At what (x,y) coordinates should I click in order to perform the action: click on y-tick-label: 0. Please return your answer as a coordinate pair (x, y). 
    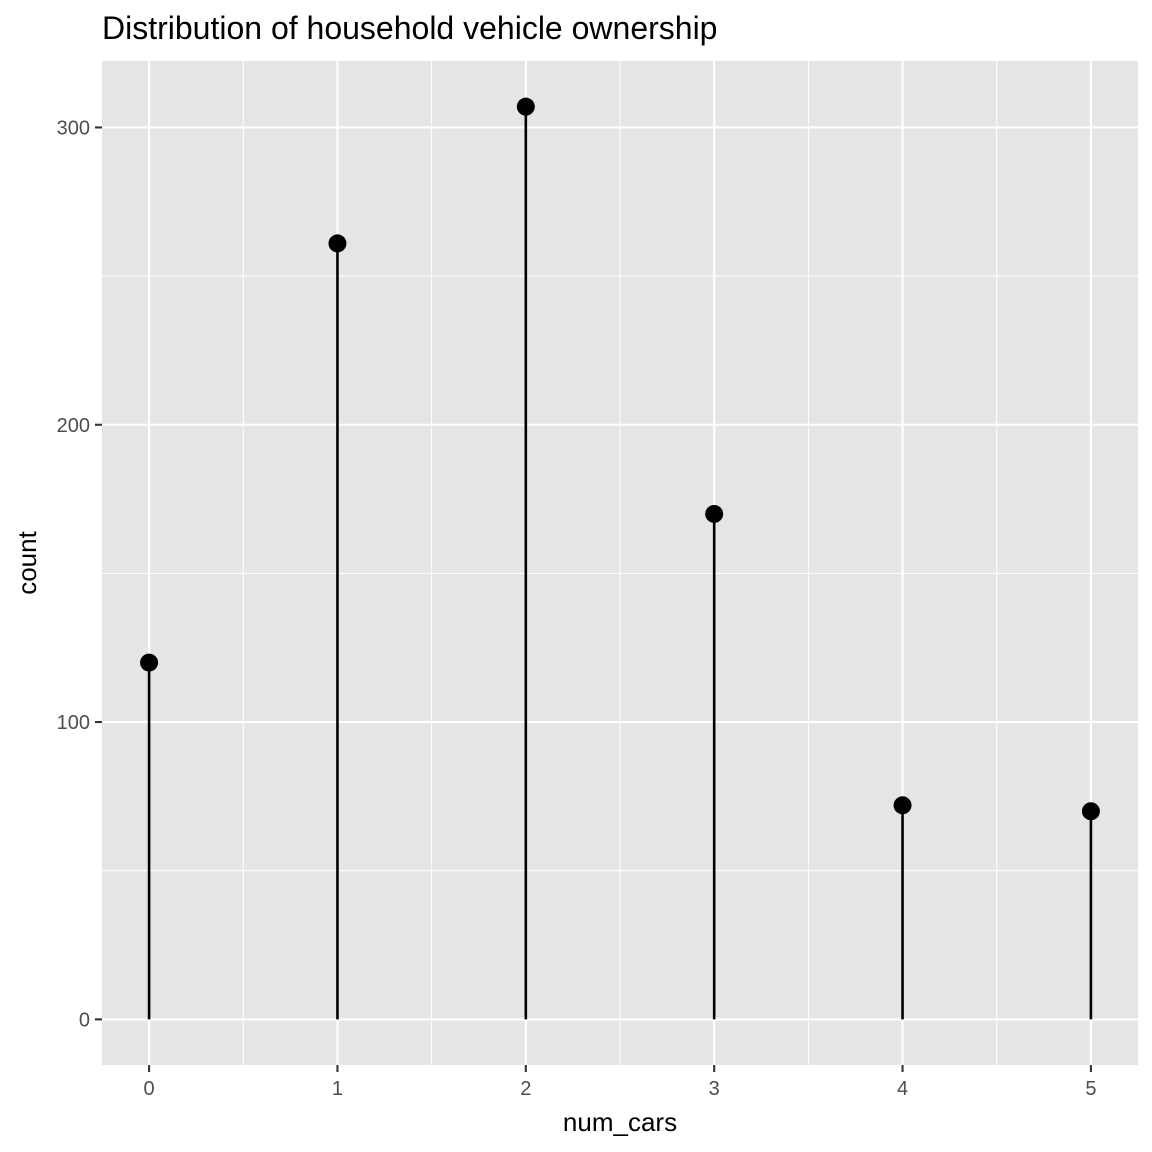
    Looking at the image, I should click on (84, 1020).